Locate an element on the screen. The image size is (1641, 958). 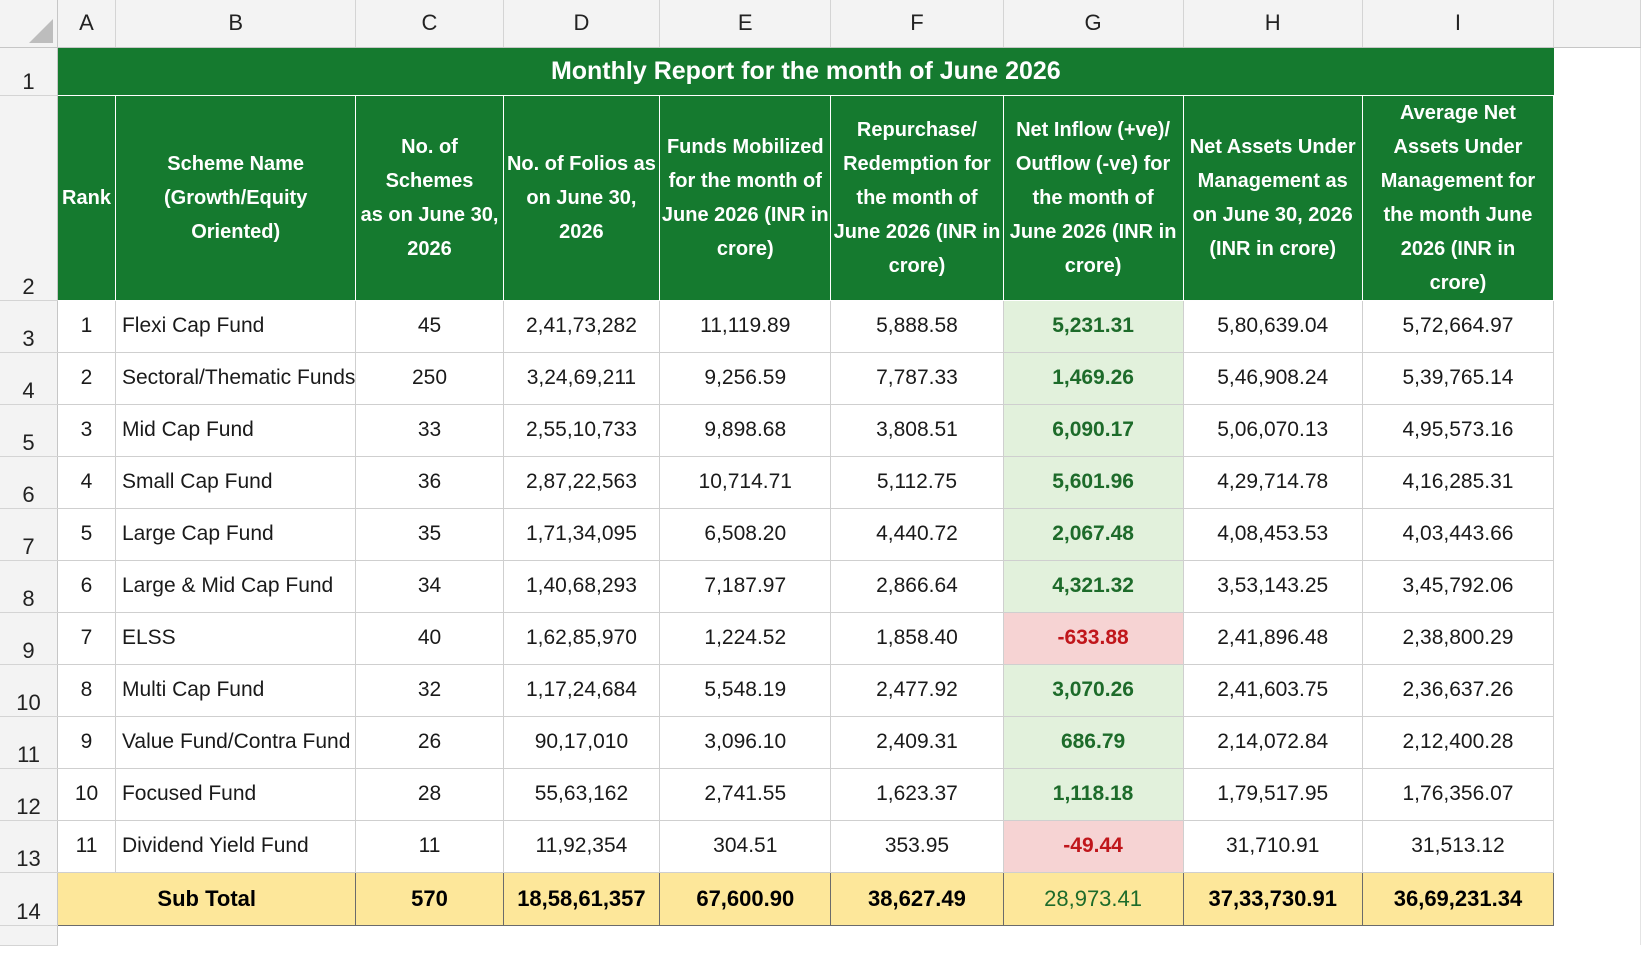
schemes-count-cell: 40 is located at coordinates (429, 638).